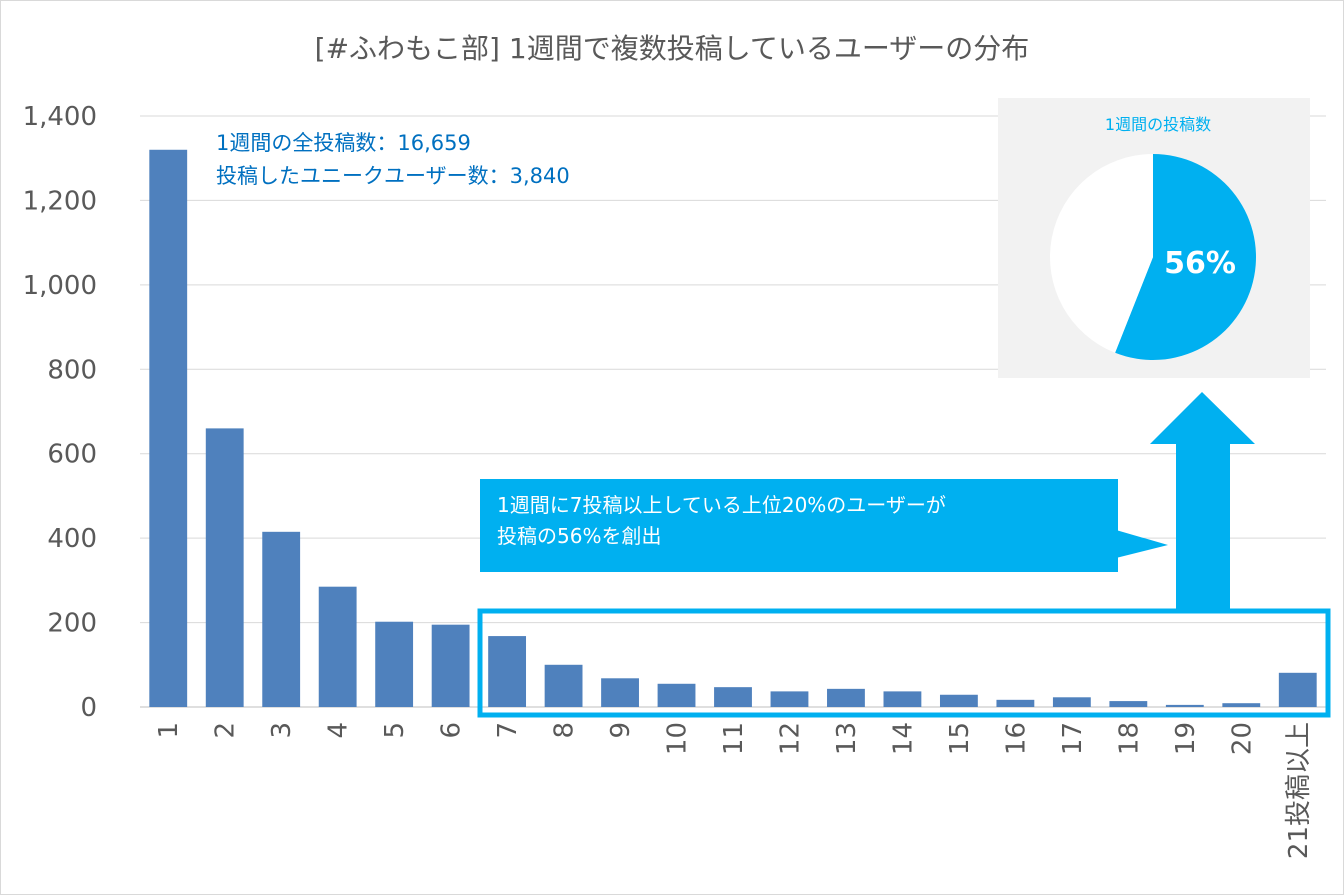 The image size is (1344, 895). What do you see at coordinates (72, 624) in the screenshot?
I see `y-tick-label: 200` at bounding box center [72, 624].